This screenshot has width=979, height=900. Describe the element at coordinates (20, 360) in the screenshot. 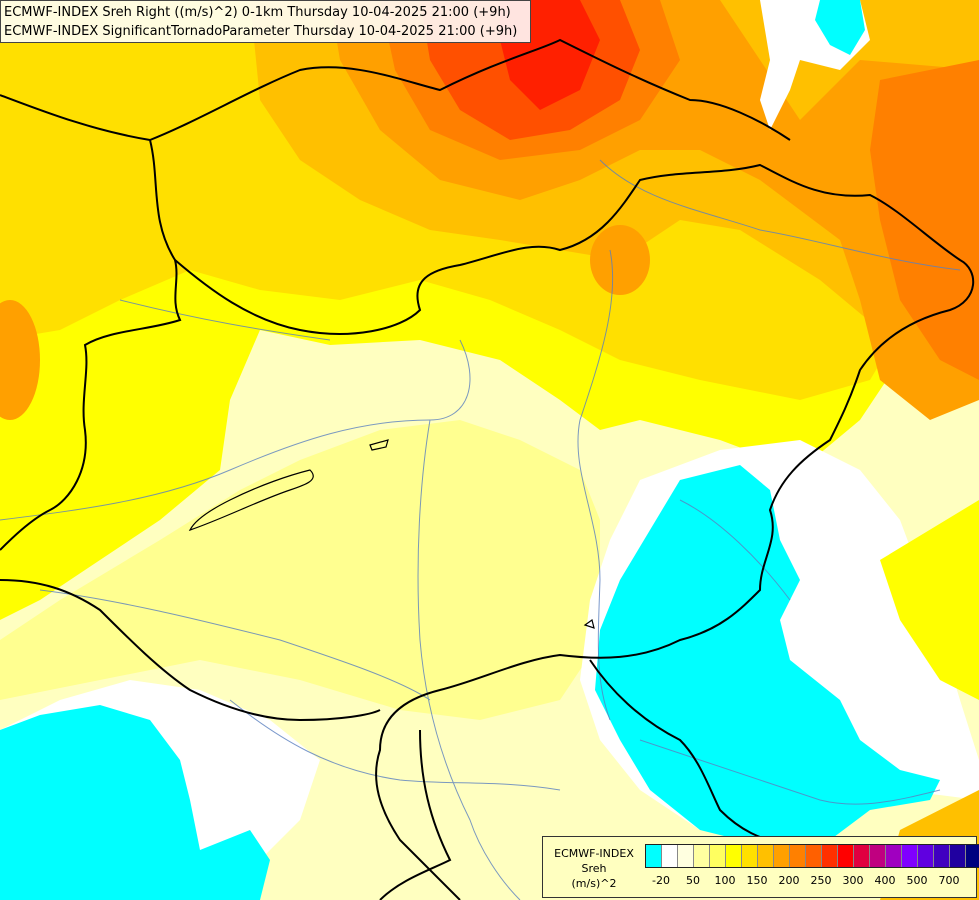

I see `field-orange-west` at that location.